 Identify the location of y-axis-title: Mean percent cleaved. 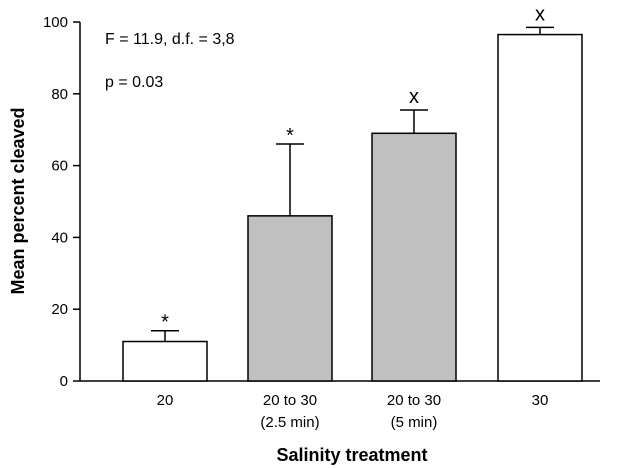
(18, 200).